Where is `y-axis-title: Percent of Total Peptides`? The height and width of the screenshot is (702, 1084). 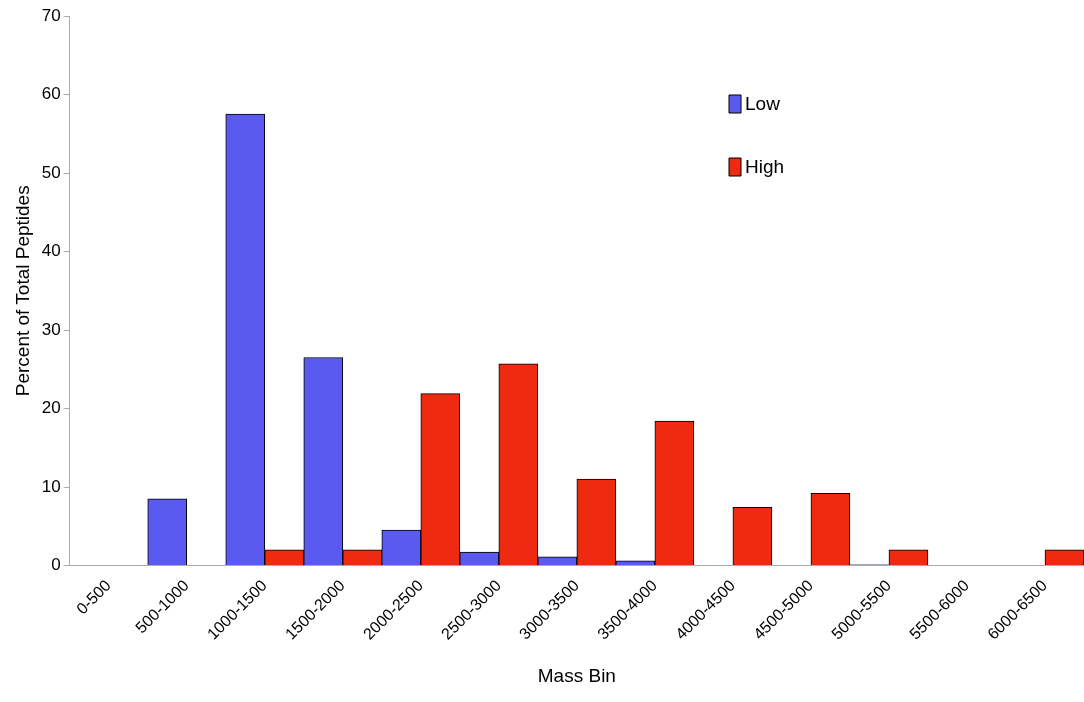
y-axis-title: Percent of Total Peptides is located at coordinates (22, 291).